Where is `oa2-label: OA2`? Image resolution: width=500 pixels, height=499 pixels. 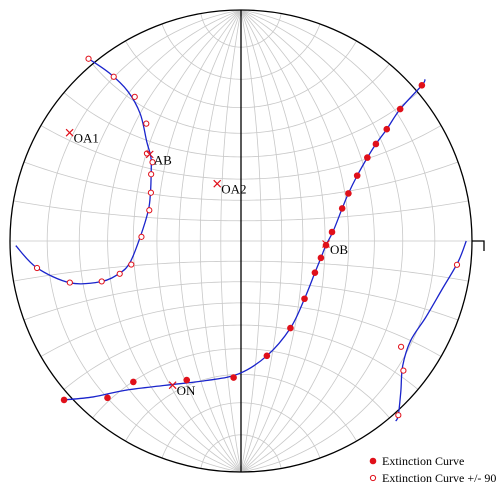 oa2-label: OA2 is located at coordinates (233, 189).